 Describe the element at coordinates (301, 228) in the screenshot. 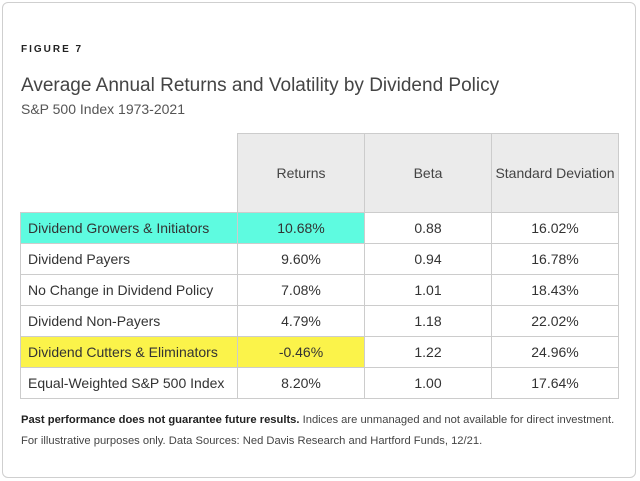

I see `row-returns: 10.68%` at that location.